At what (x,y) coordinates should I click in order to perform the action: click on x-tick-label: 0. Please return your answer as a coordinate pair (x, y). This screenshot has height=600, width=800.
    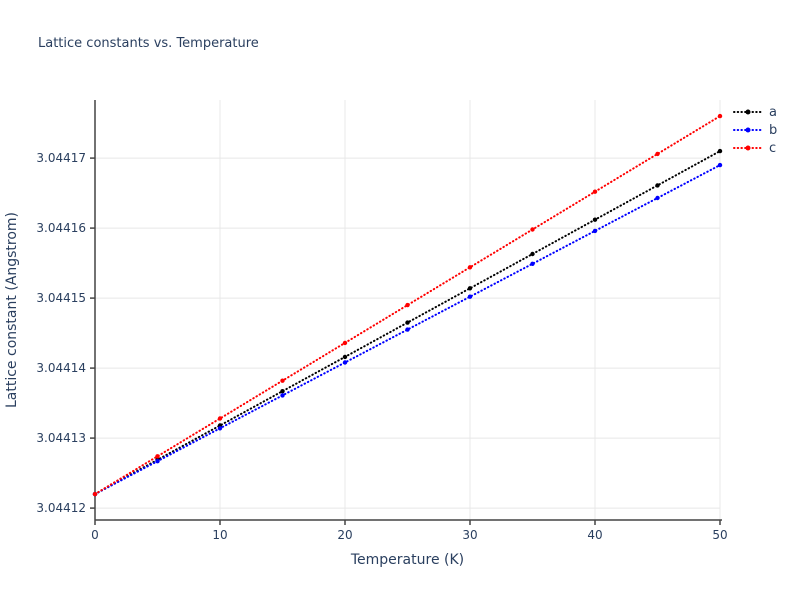
    Looking at the image, I should click on (95, 535).